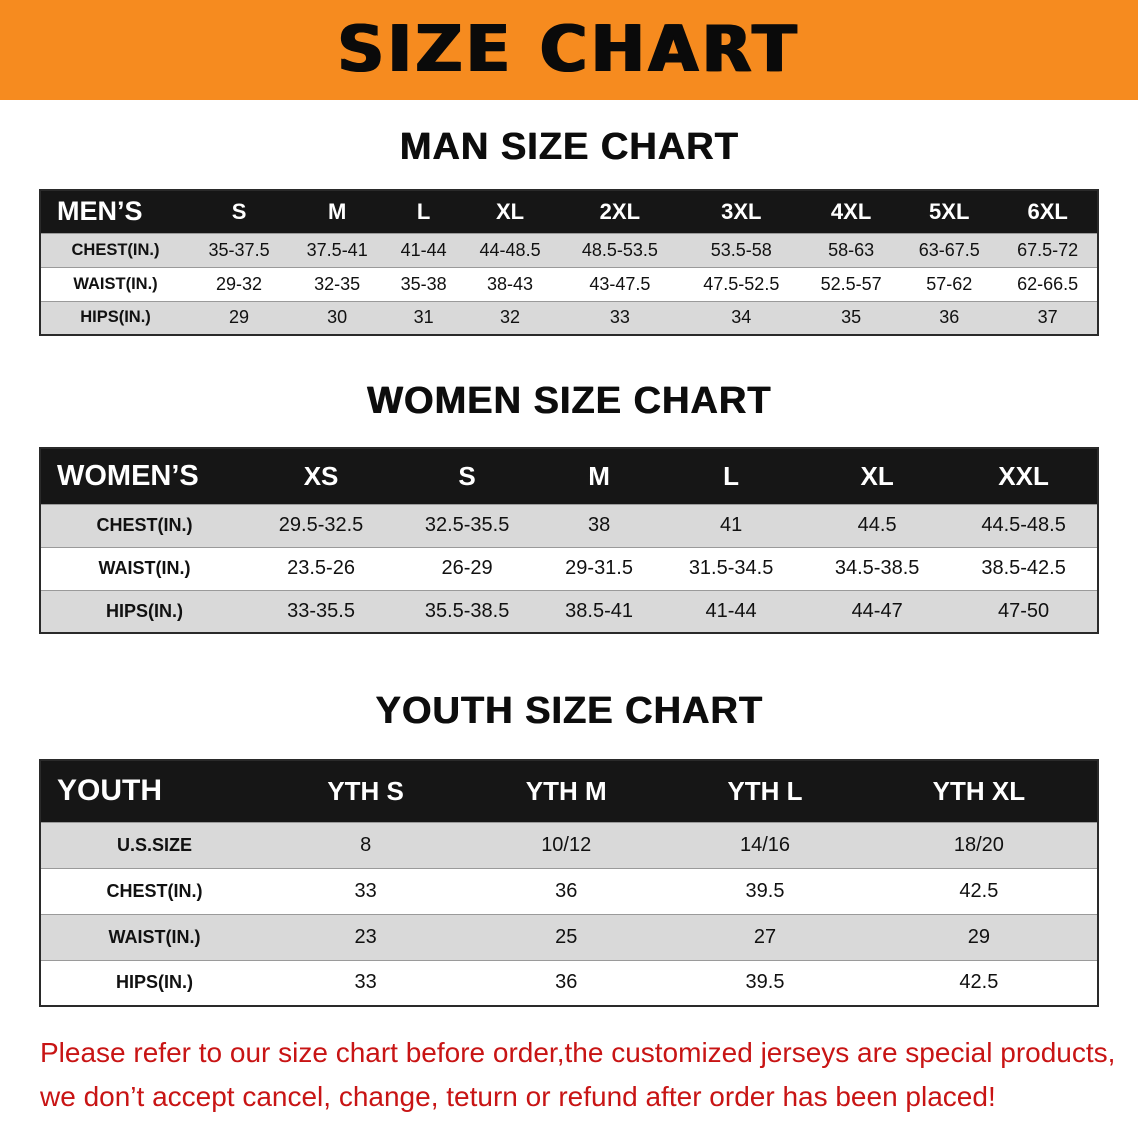  What do you see at coordinates (949, 249) in the screenshot?
I see `size-value-cell: 63-67.5` at bounding box center [949, 249].